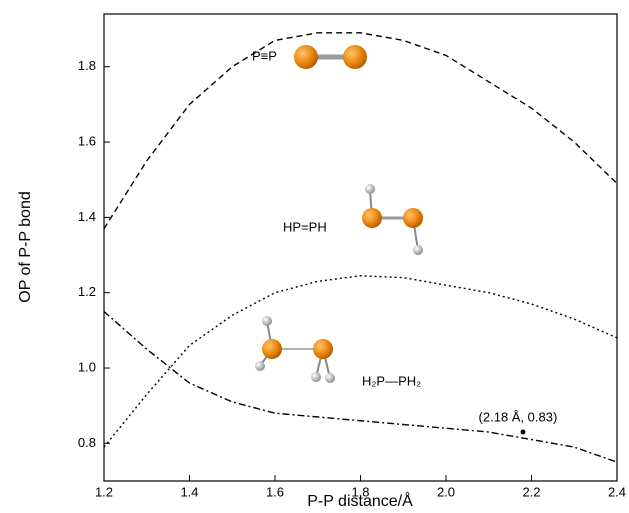 The height and width of the screenshot is (513, 629). What do you see at coordinates (518, 416) in the screenshot?
I see `annotation-label: (2.18 Å, 0.83)` at bounding box center [518, 416].